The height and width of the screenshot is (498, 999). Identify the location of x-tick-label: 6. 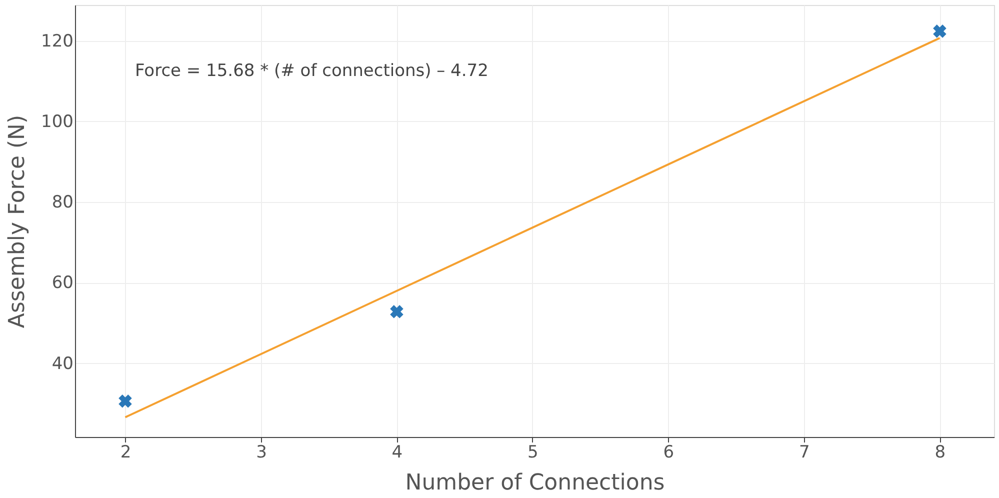
(668, 452).